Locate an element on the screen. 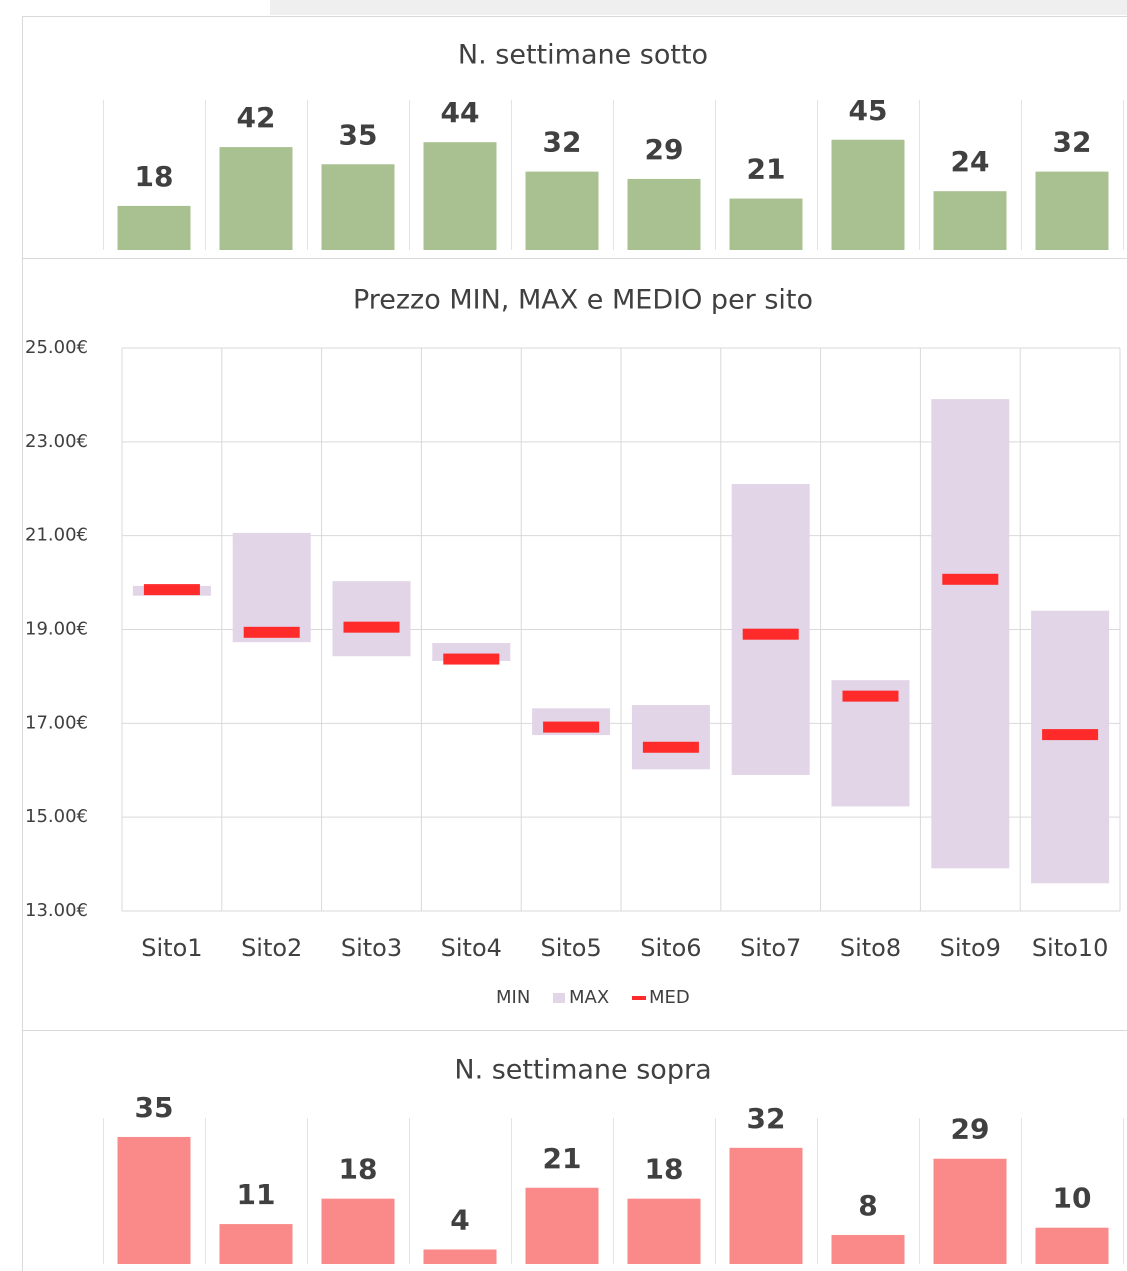 Image resolution: width=1127 pixels, height=1271 pixels. chart-title: Prezzo MIN, MAX e MEDIO per sito is located at coordinates (583, 300).